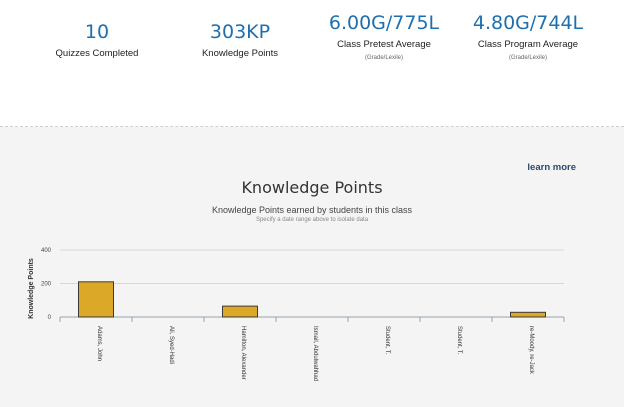  I want to click on y-tick-label: 400, so click(46, 251).